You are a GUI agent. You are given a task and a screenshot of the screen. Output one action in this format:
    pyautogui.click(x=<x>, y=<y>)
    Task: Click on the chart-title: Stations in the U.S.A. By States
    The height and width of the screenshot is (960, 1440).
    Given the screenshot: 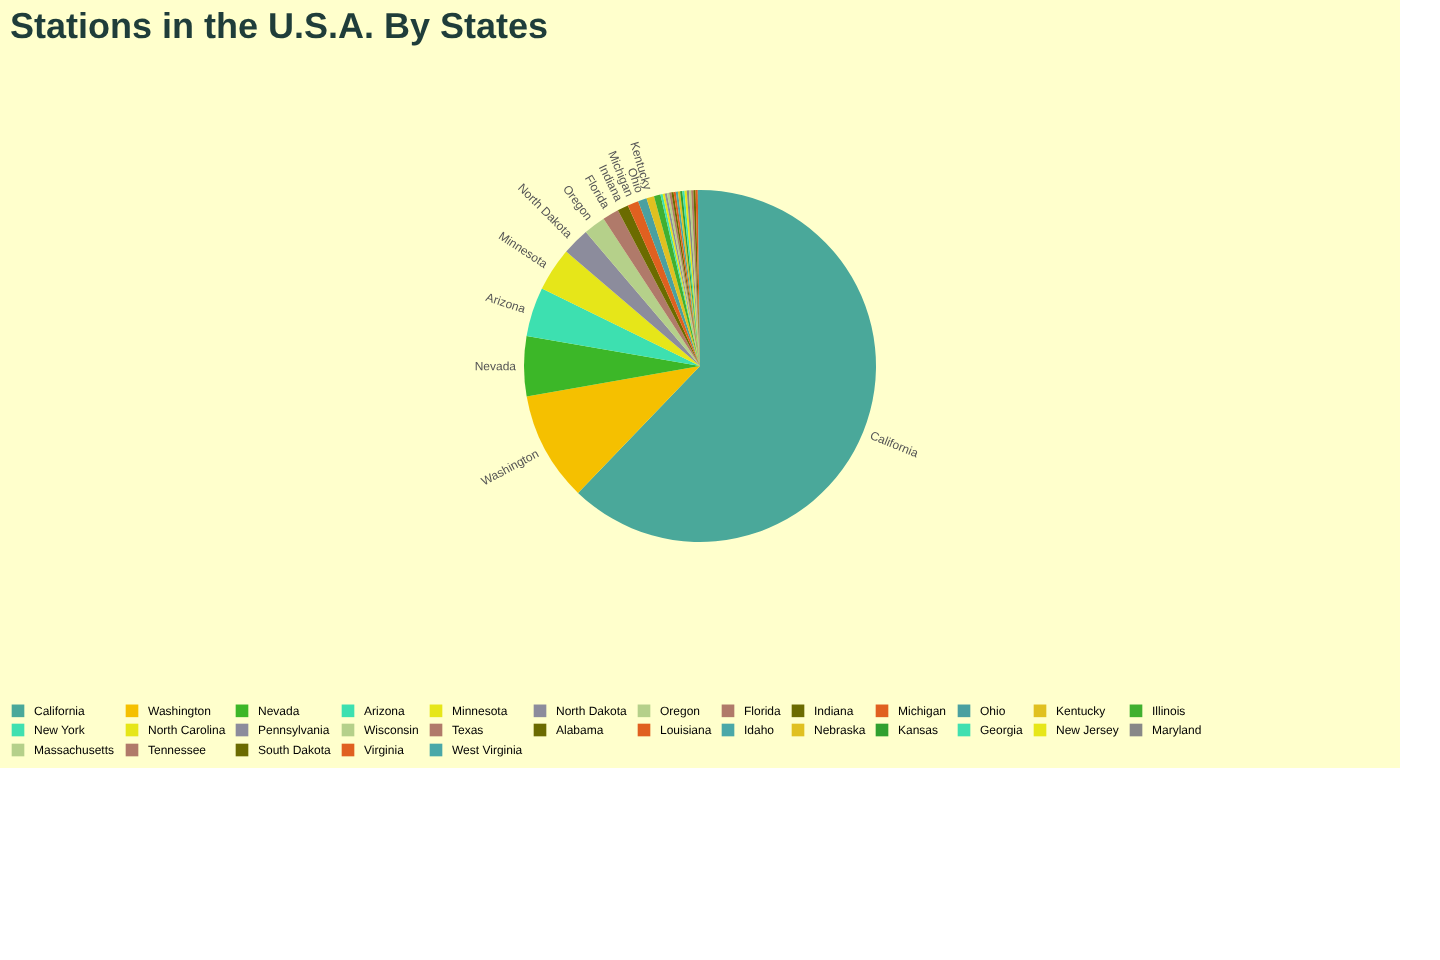 What is the action you would take?
    pyautogui.click(x=279, y=26)
    